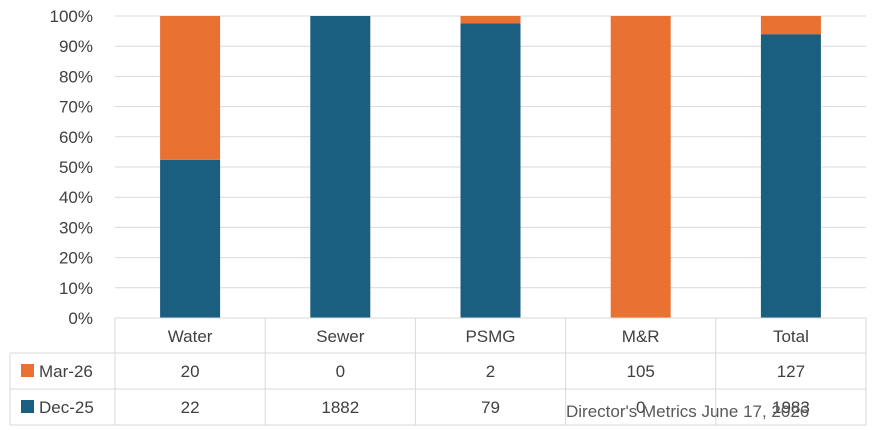 Image resolution: width=878 pixels, height=430 pixels. I want to click on y-tick-label: 30%, so click(76, 227).